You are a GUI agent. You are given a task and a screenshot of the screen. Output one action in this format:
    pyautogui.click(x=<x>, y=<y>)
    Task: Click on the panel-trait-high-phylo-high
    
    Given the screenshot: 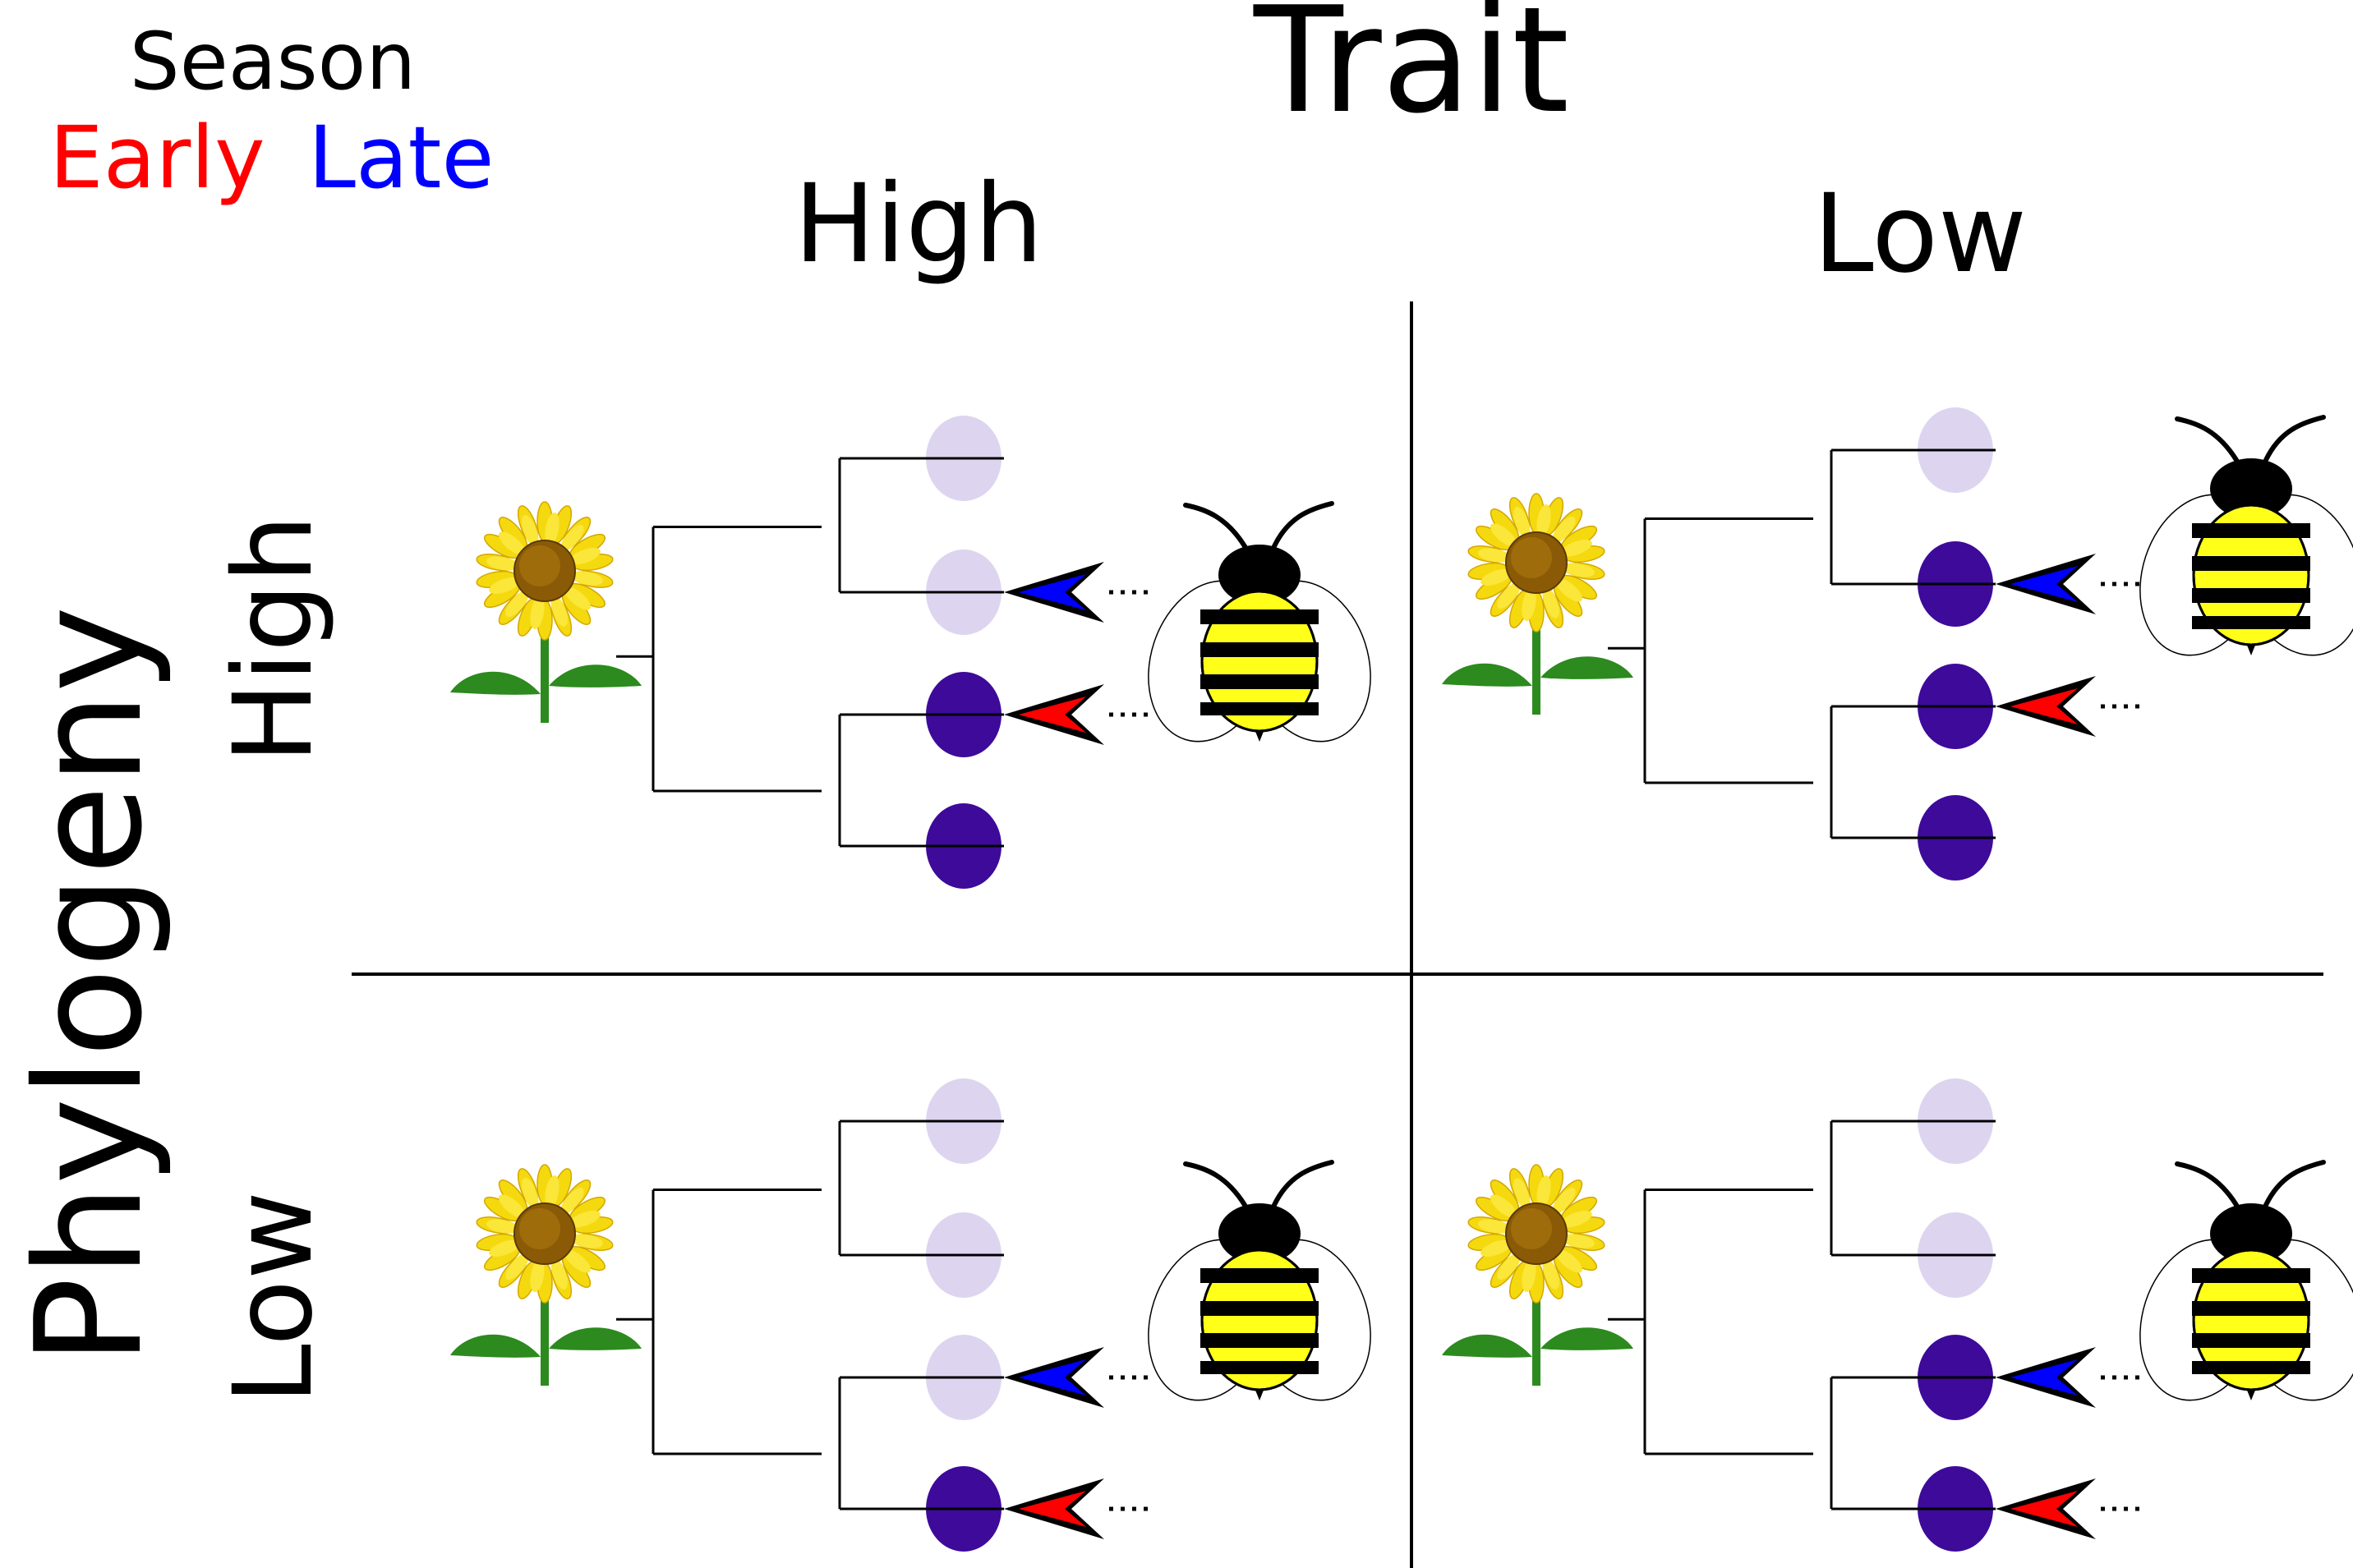 What is the action you would take?
    pyautogui.click(x=920, y=652)
    